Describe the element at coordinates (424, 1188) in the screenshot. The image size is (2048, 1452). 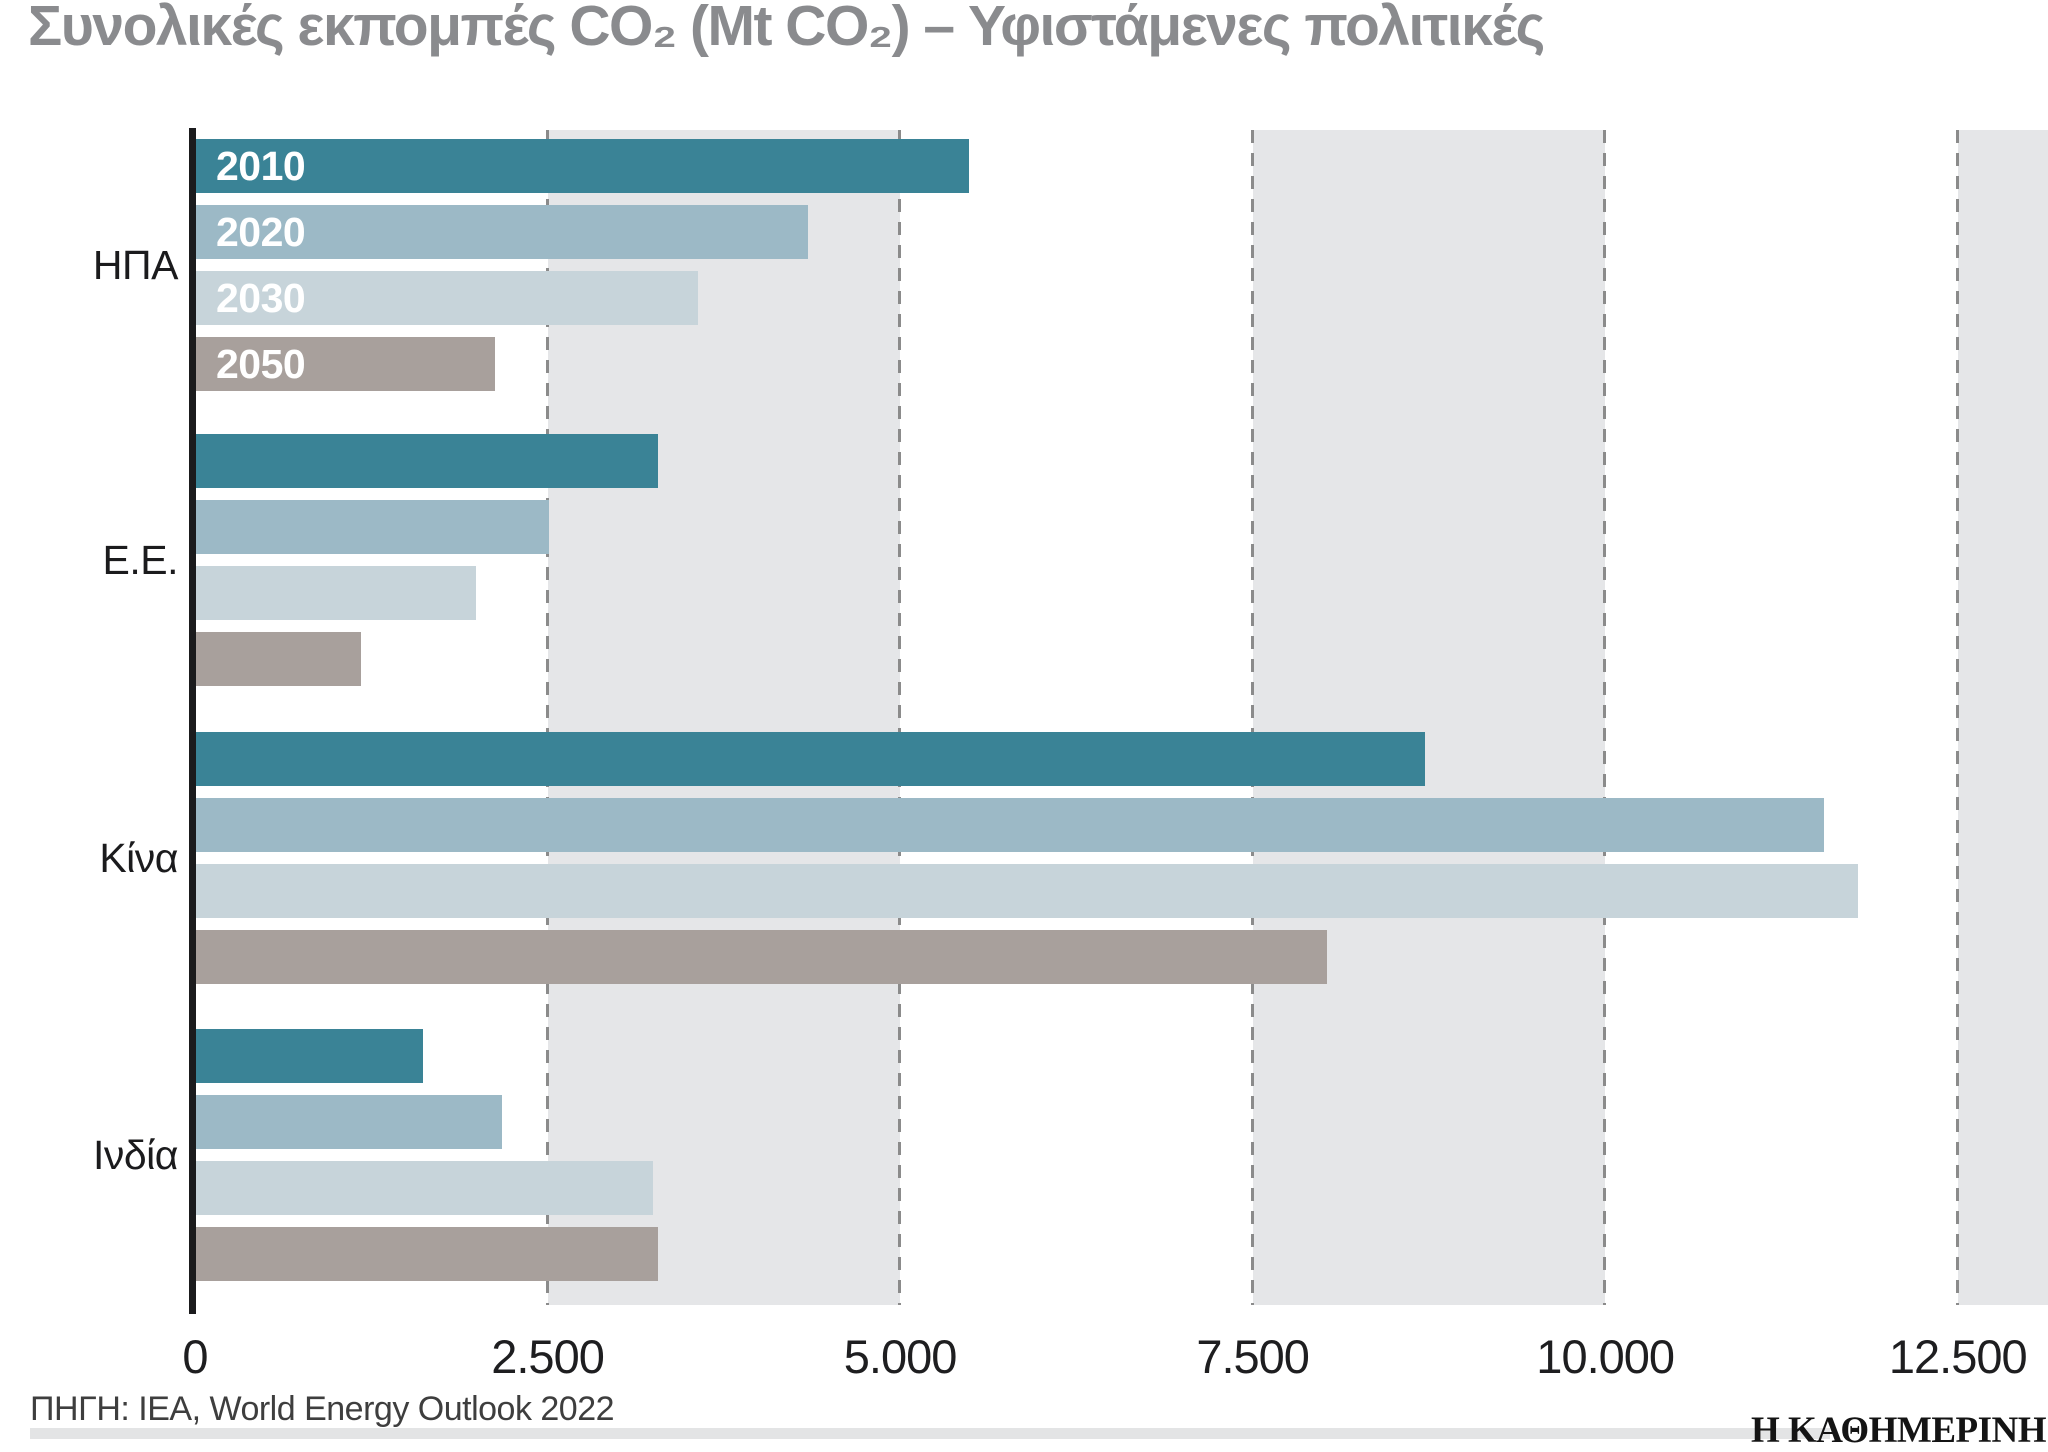
I see `bar-india-2030` at that location.